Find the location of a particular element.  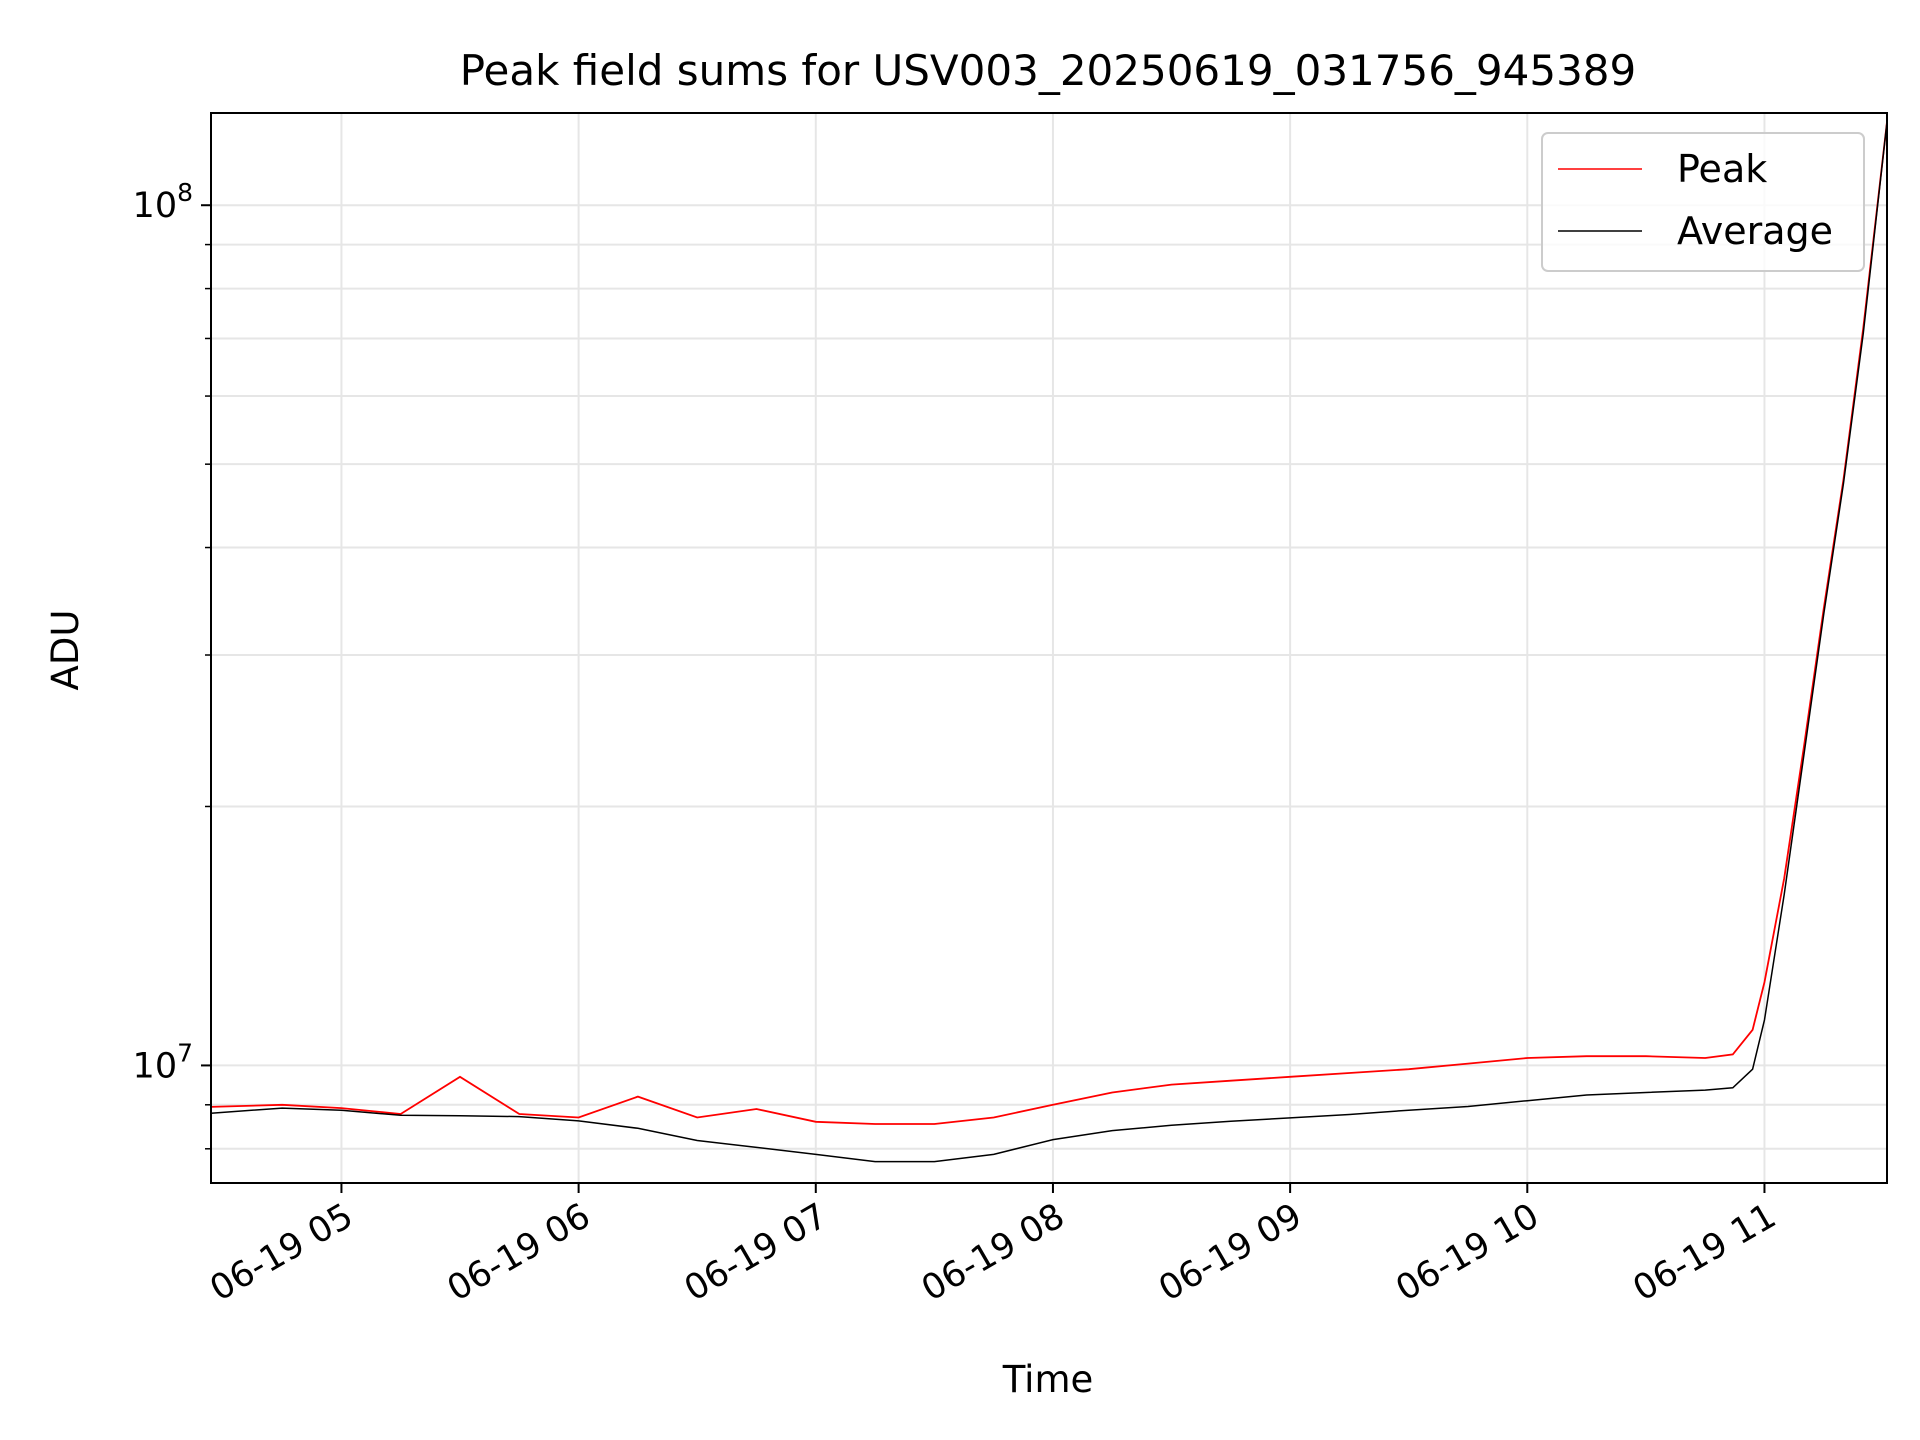

legend-box is located at coordinates (1703, 202).